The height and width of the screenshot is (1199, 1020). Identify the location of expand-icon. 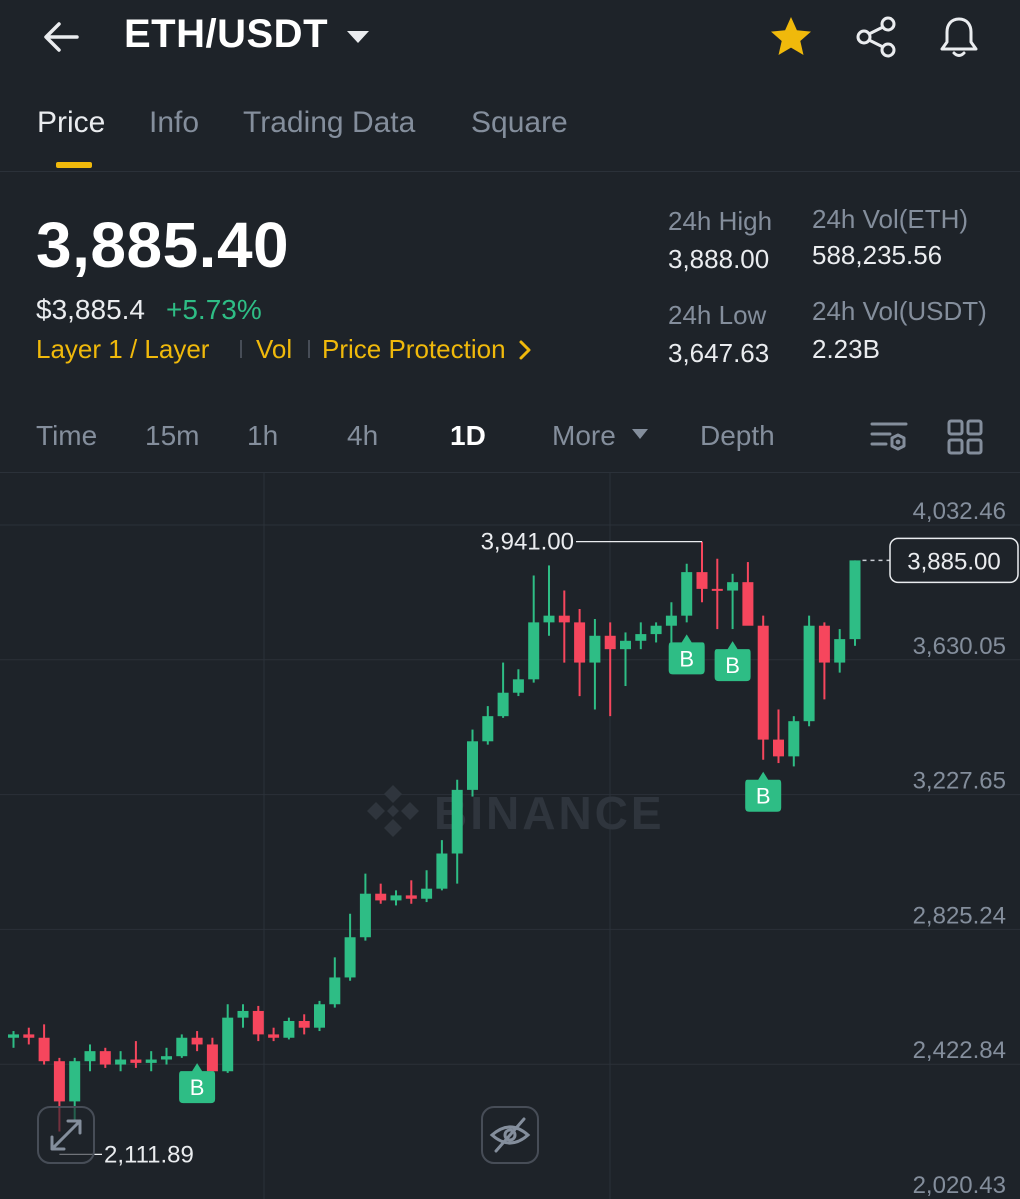
(66, 1135).